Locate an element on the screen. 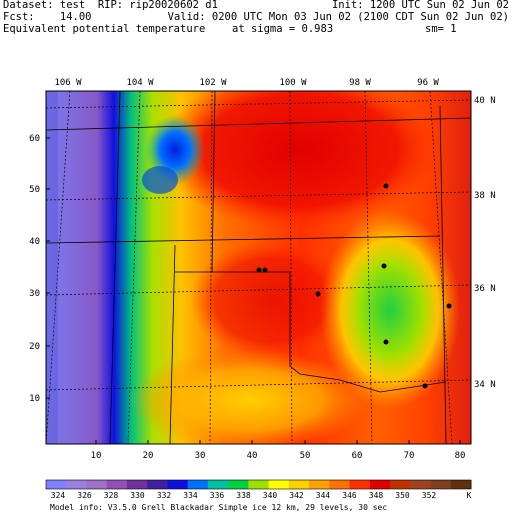  y-tick-label: 50 is located at coordinates (34, 190).